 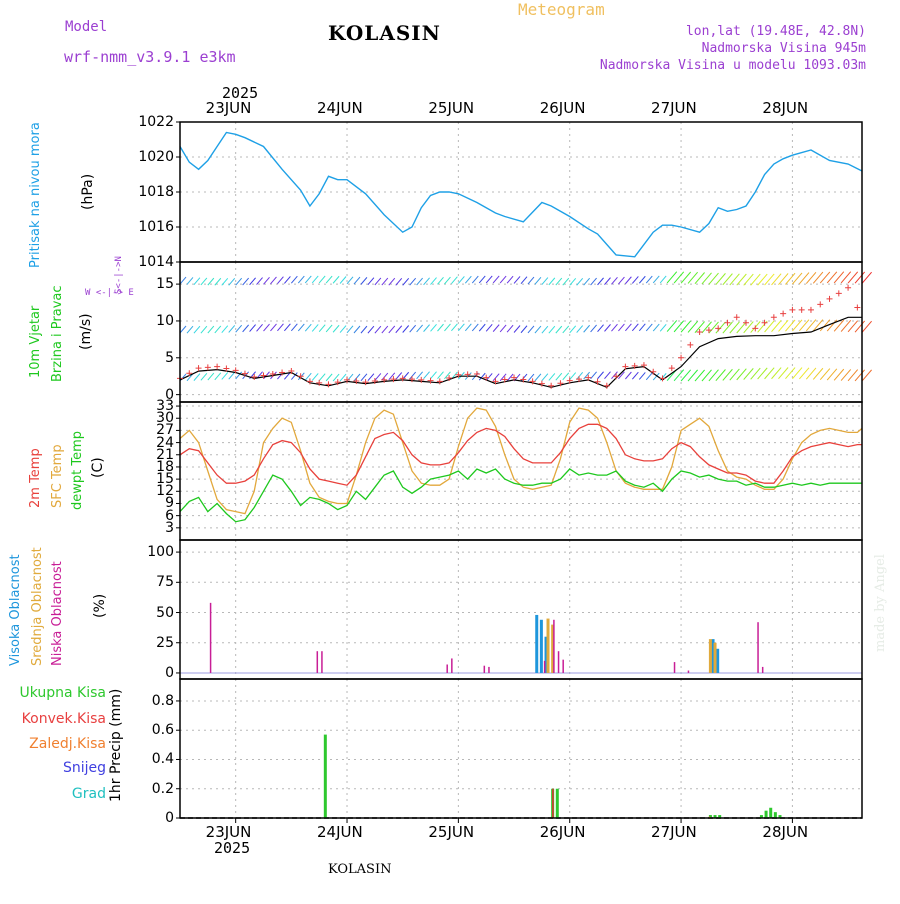 What do you see at coordinates (228, 832) in the screenshot?
I see `day-label-bottom-0: 23JUN` at bounding box center [228, 832].